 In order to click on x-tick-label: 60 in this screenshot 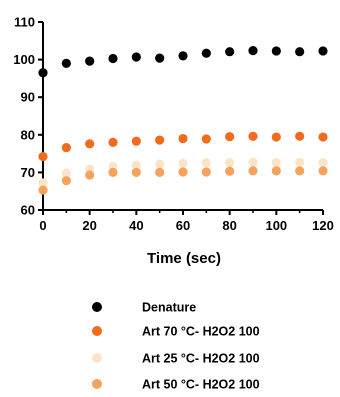, I will do `click(183, 225)`.